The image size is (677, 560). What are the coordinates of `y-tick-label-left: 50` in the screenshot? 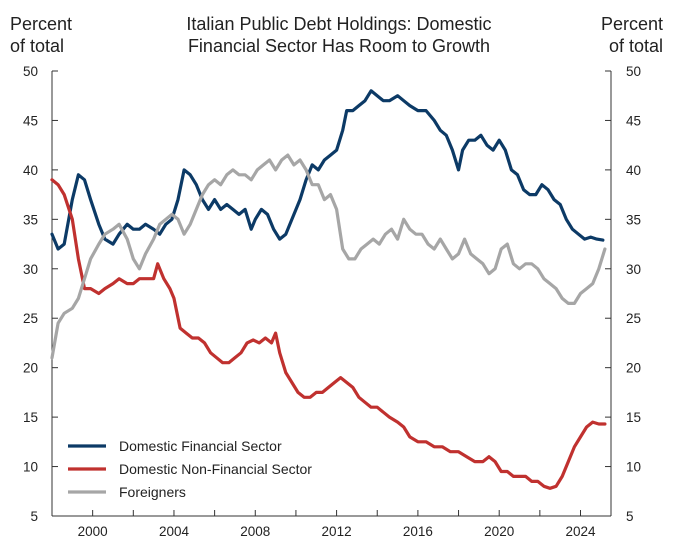 It's located at (30, 71).